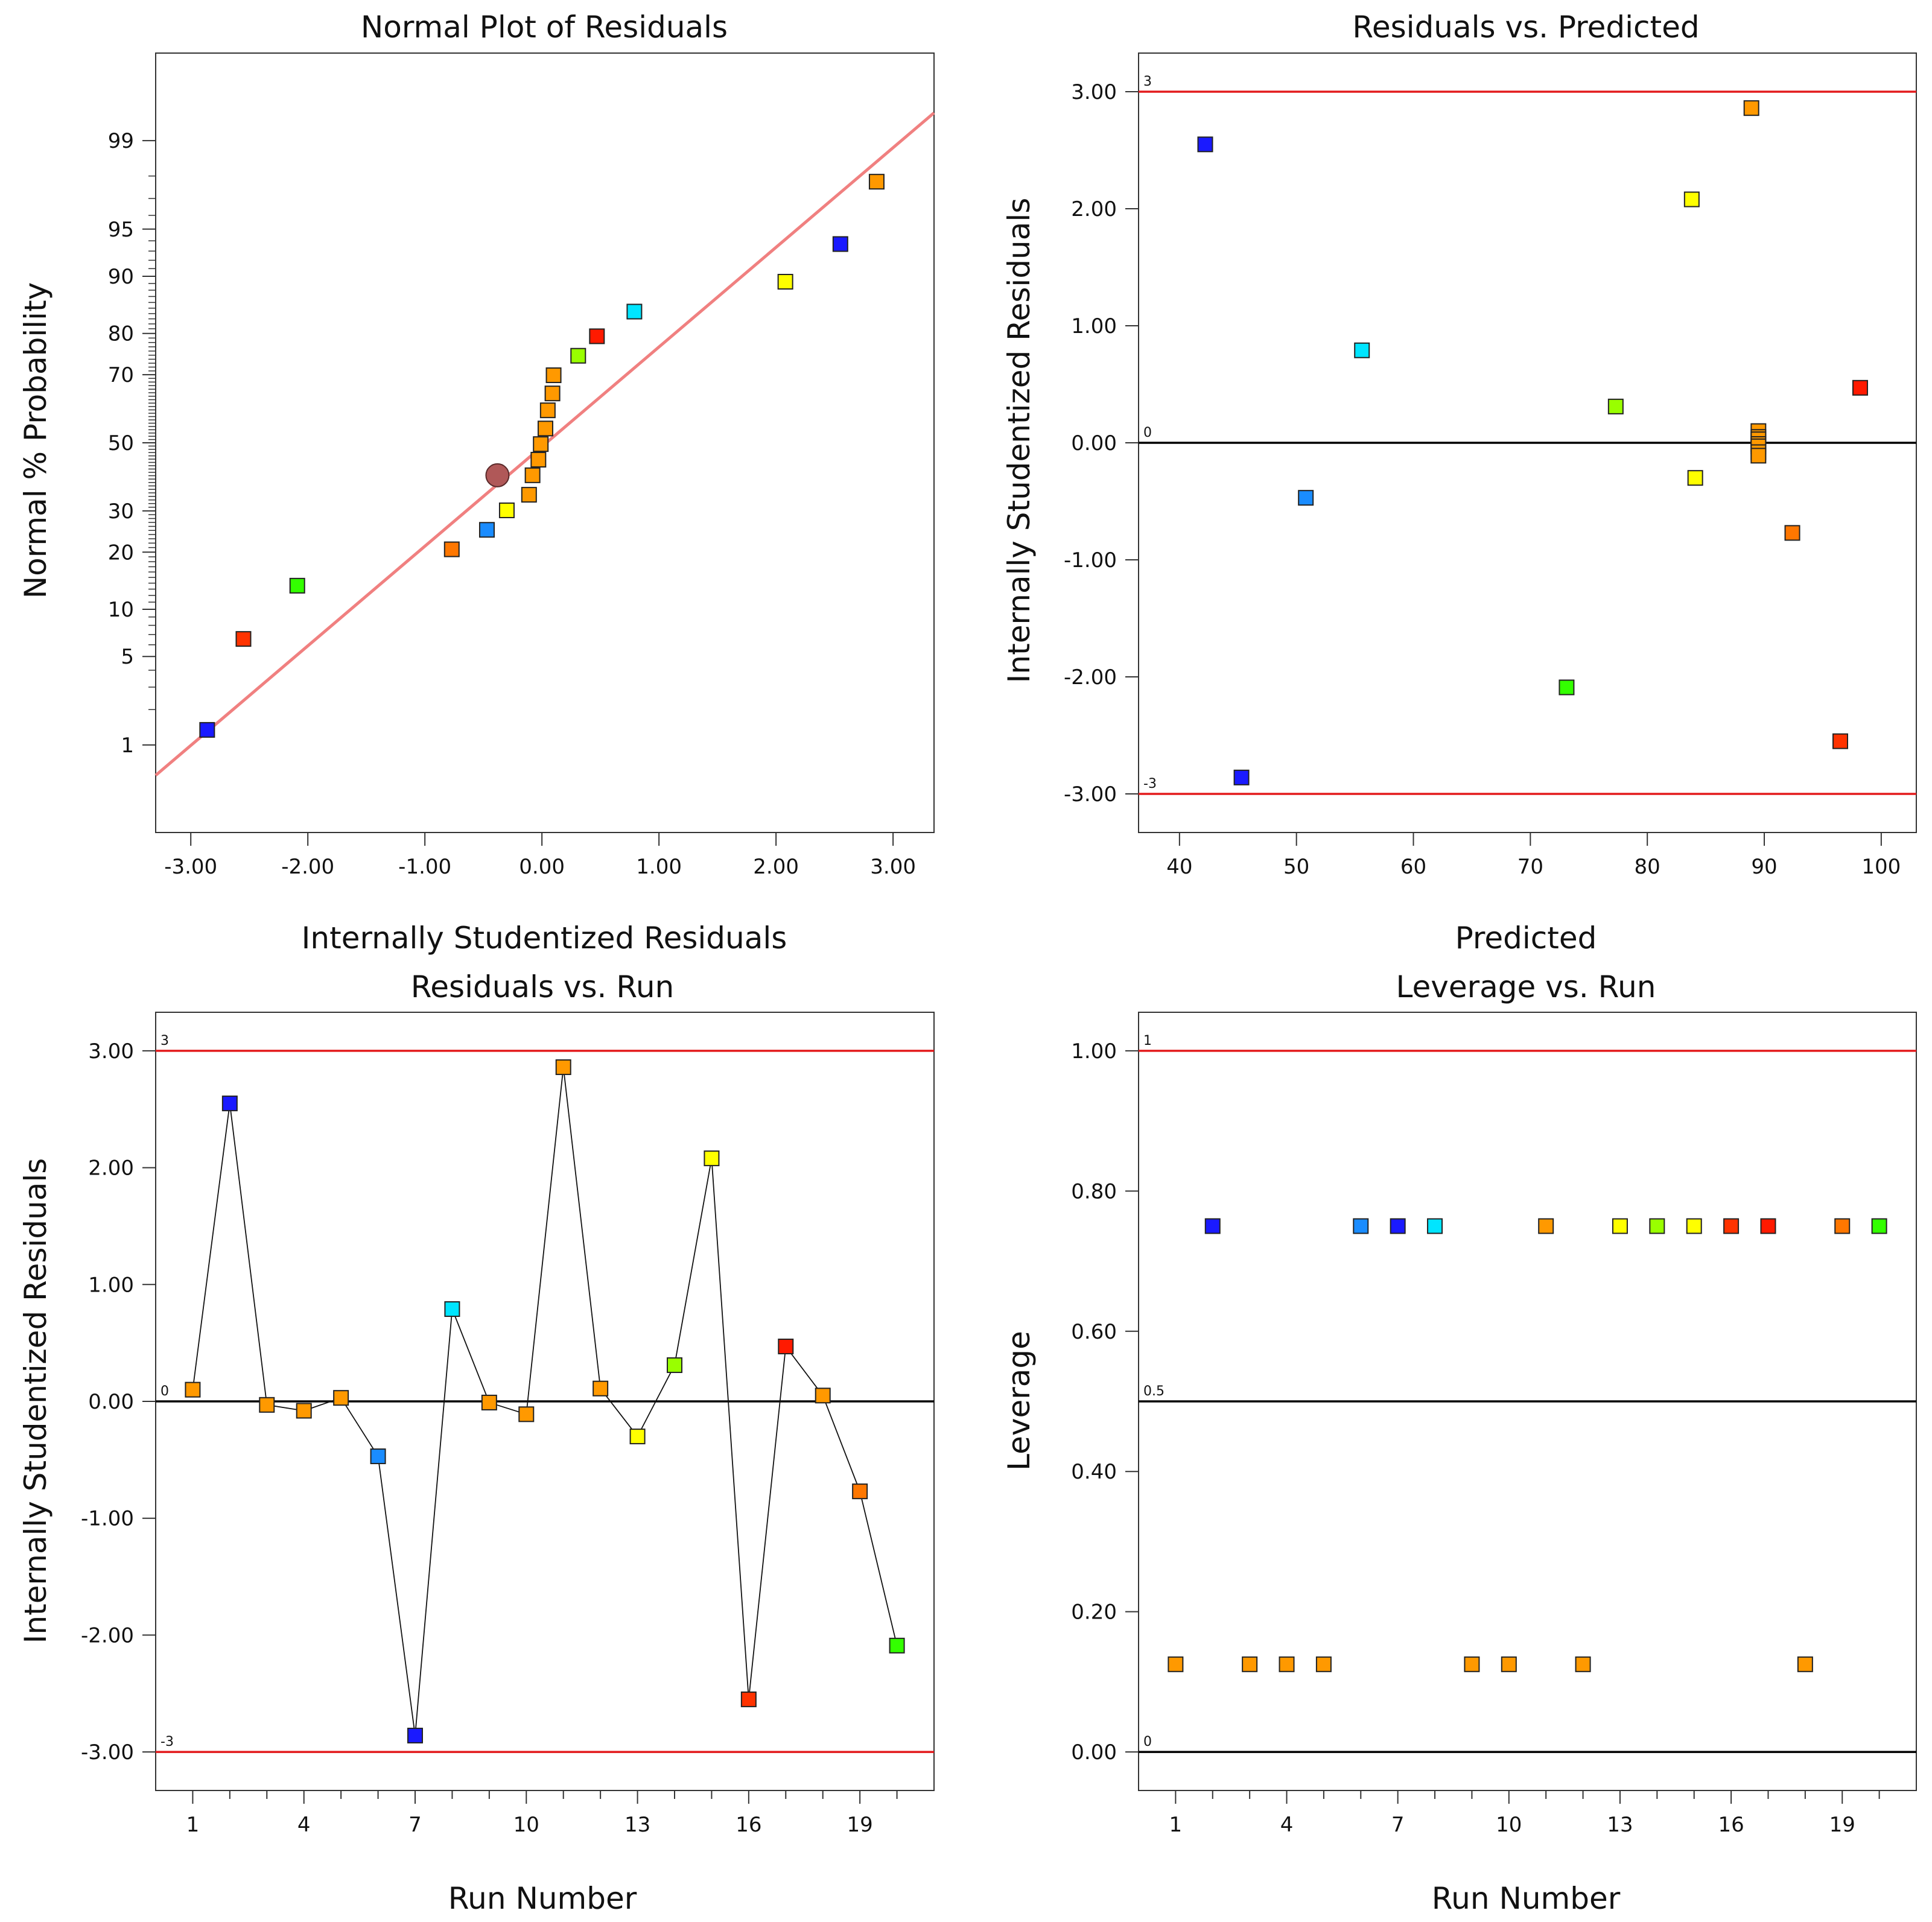  What do you see at coordinates (1094, 209) in the screenshot?
I see `pred-y-tick-label: 2.00` at bounding box center [1094, 209].